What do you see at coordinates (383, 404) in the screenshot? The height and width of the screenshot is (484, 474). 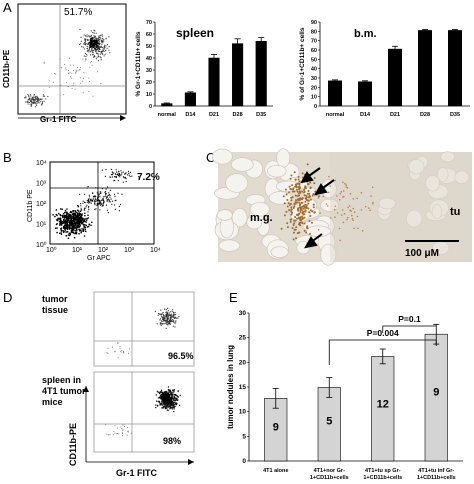 I see `bar-count-label: 12` at bounding box center [383, 404].